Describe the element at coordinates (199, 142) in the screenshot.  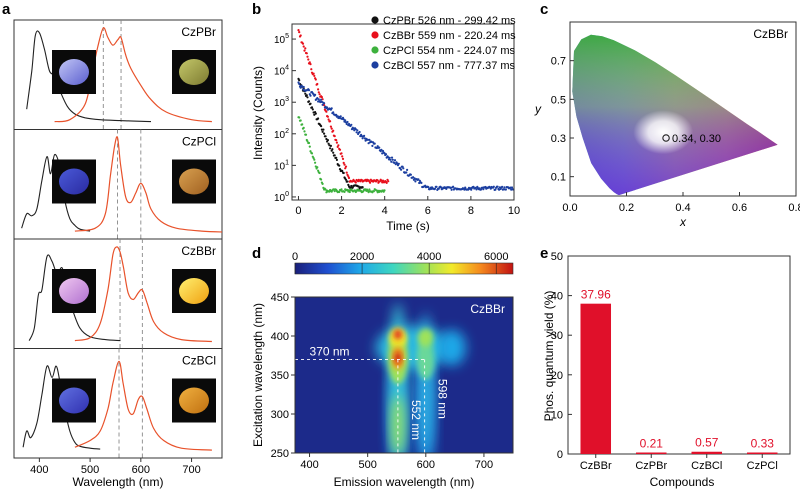
I see `panel-a-row-name: CzPCl` at that location.